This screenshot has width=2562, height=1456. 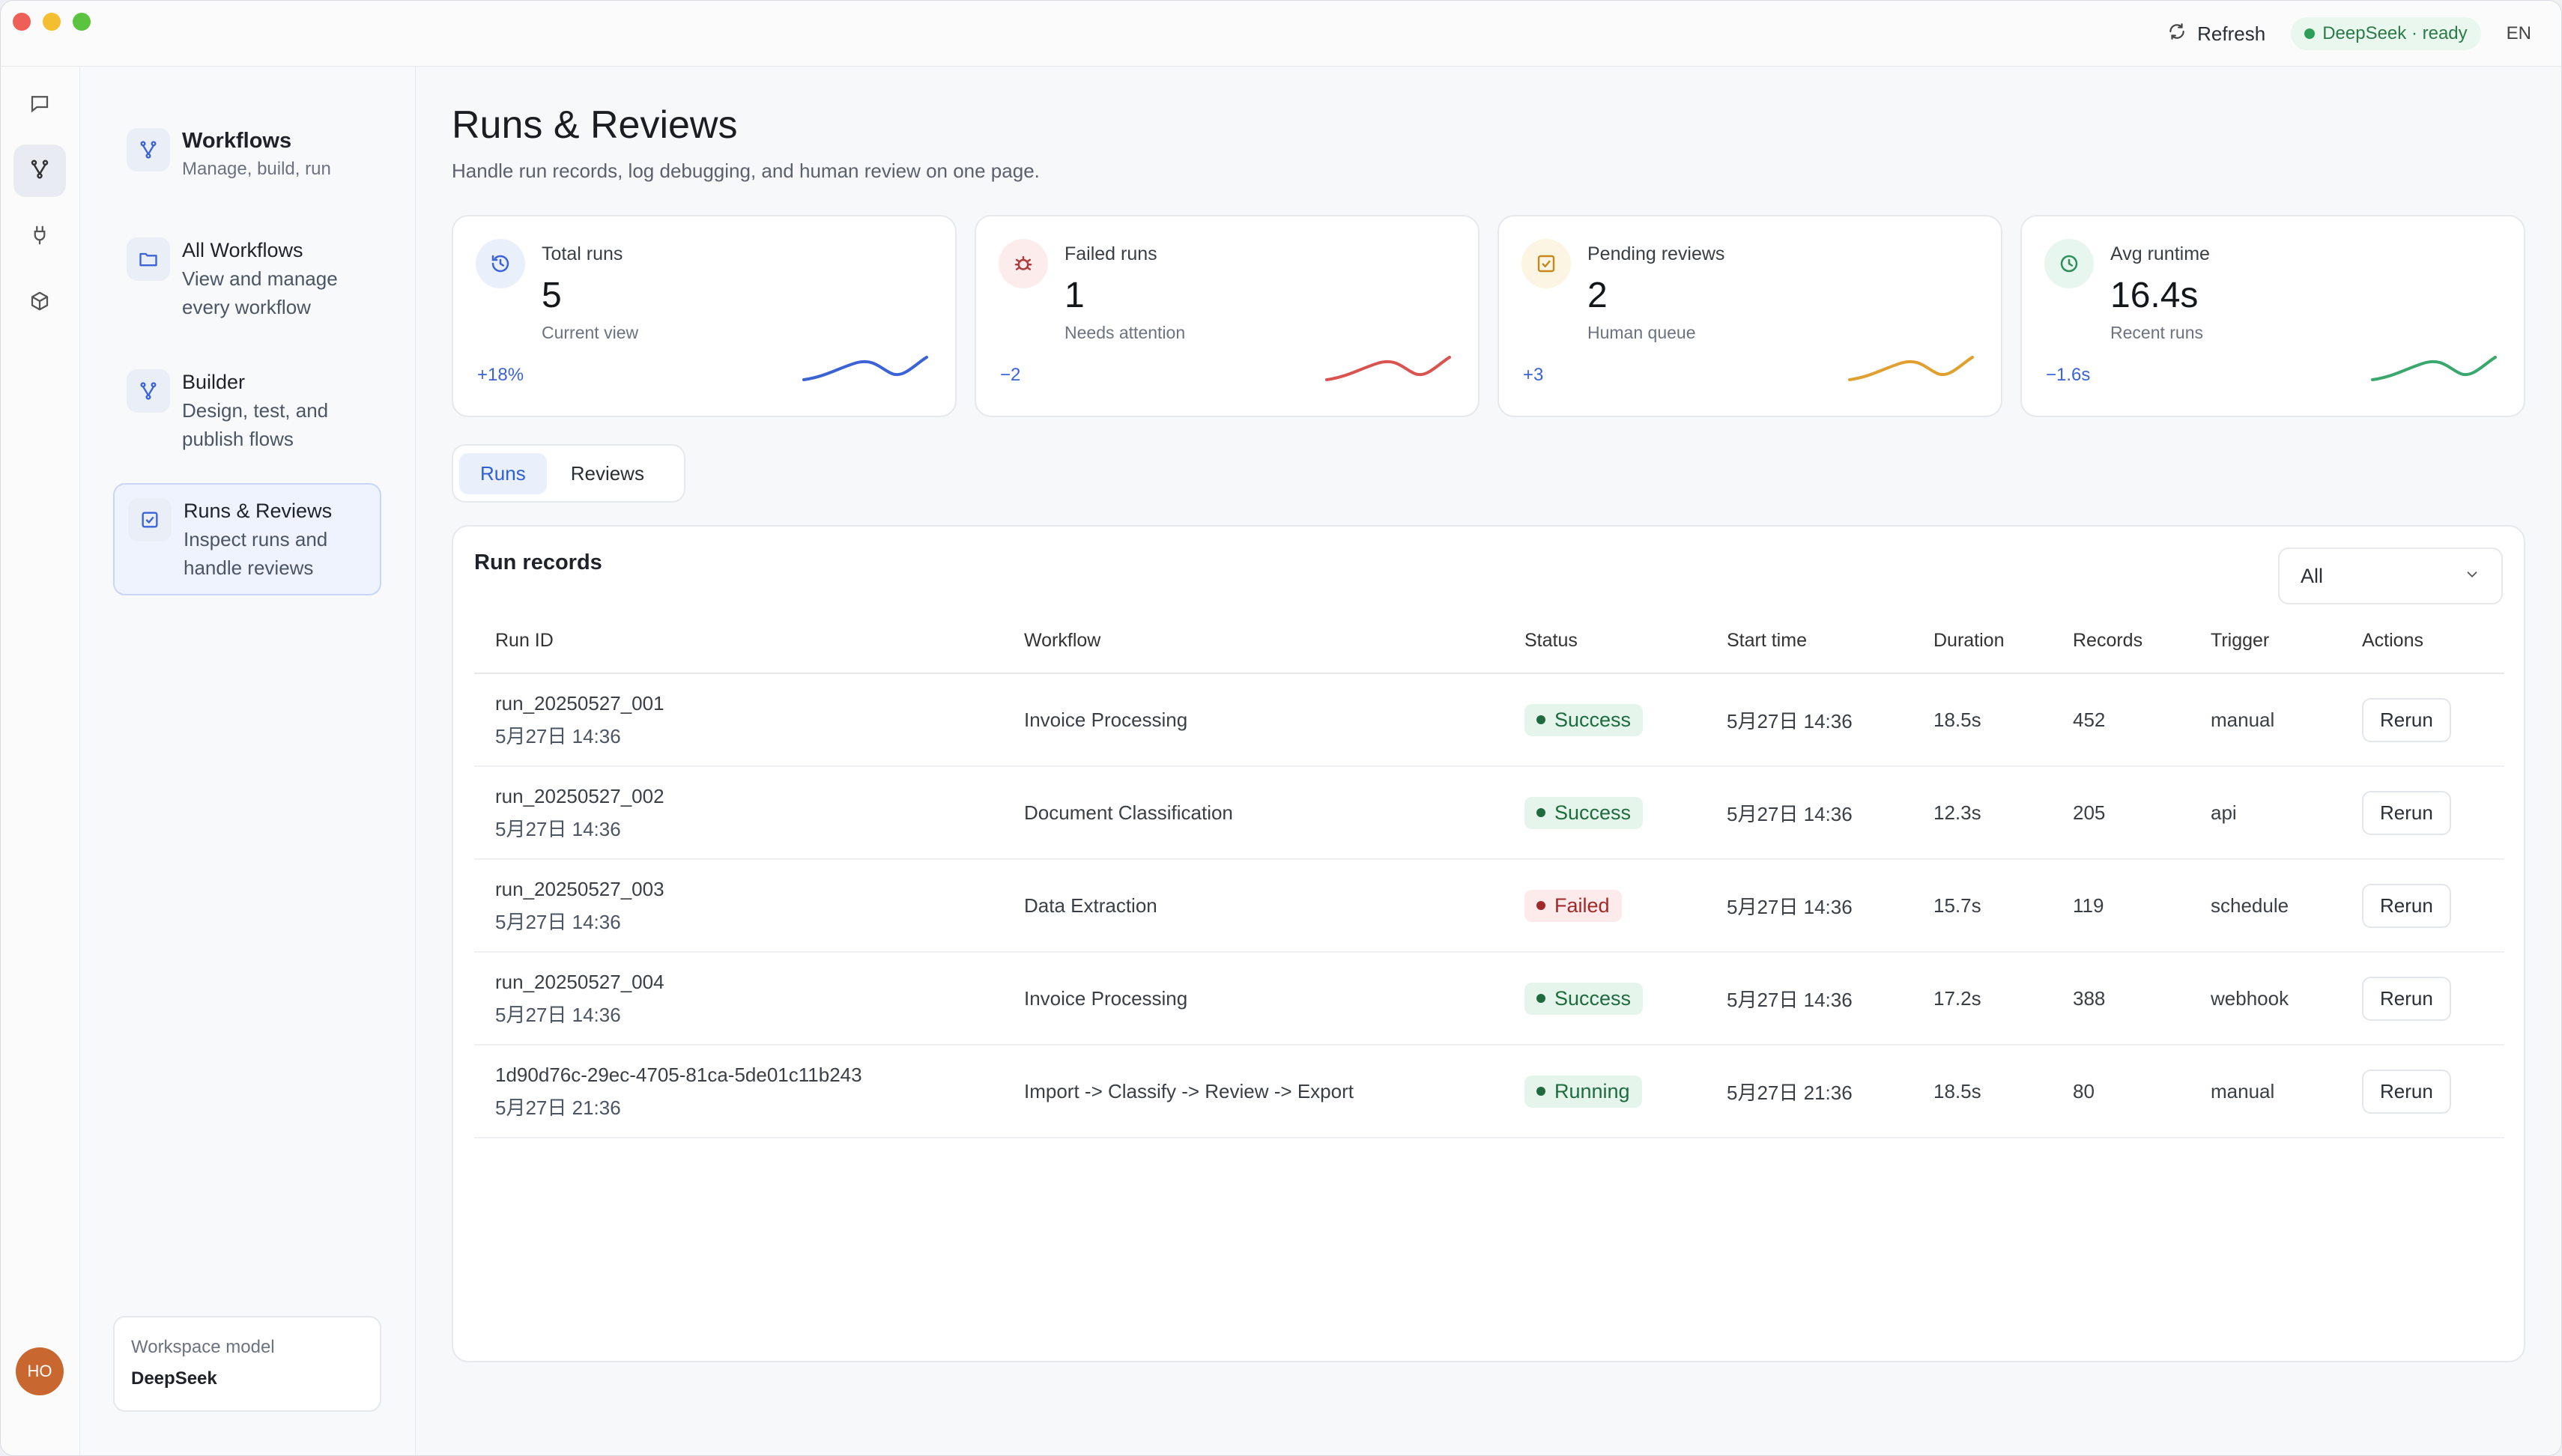 I want to click on column-header: Trigger, so click(x=2286, y=641).